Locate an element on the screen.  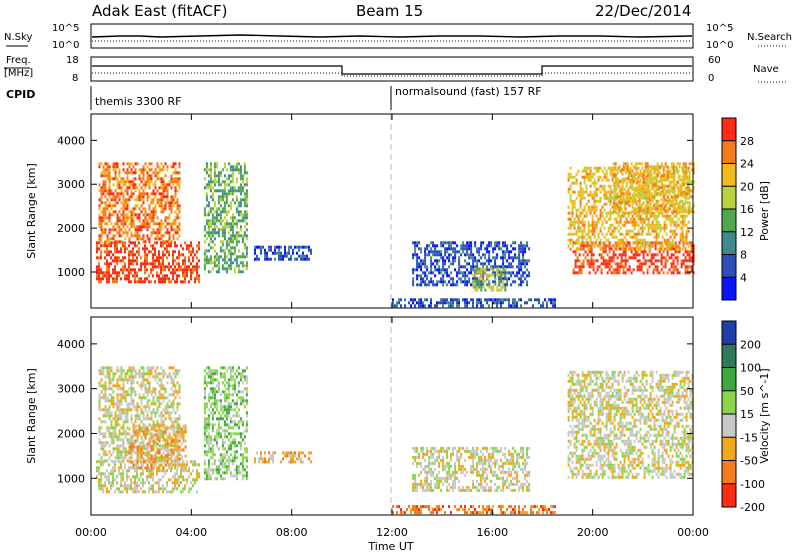
velocity-ytick-label: 2000 is located at coordinates (71, 433).